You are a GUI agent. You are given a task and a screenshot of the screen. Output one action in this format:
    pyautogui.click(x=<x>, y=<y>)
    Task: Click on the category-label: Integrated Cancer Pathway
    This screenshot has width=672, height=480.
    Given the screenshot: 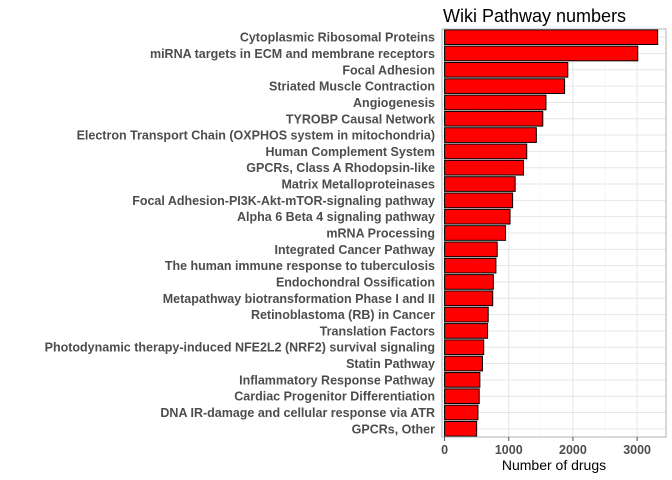 What is the action you would take?
    pyautogui.click(x=355, y=250)
    